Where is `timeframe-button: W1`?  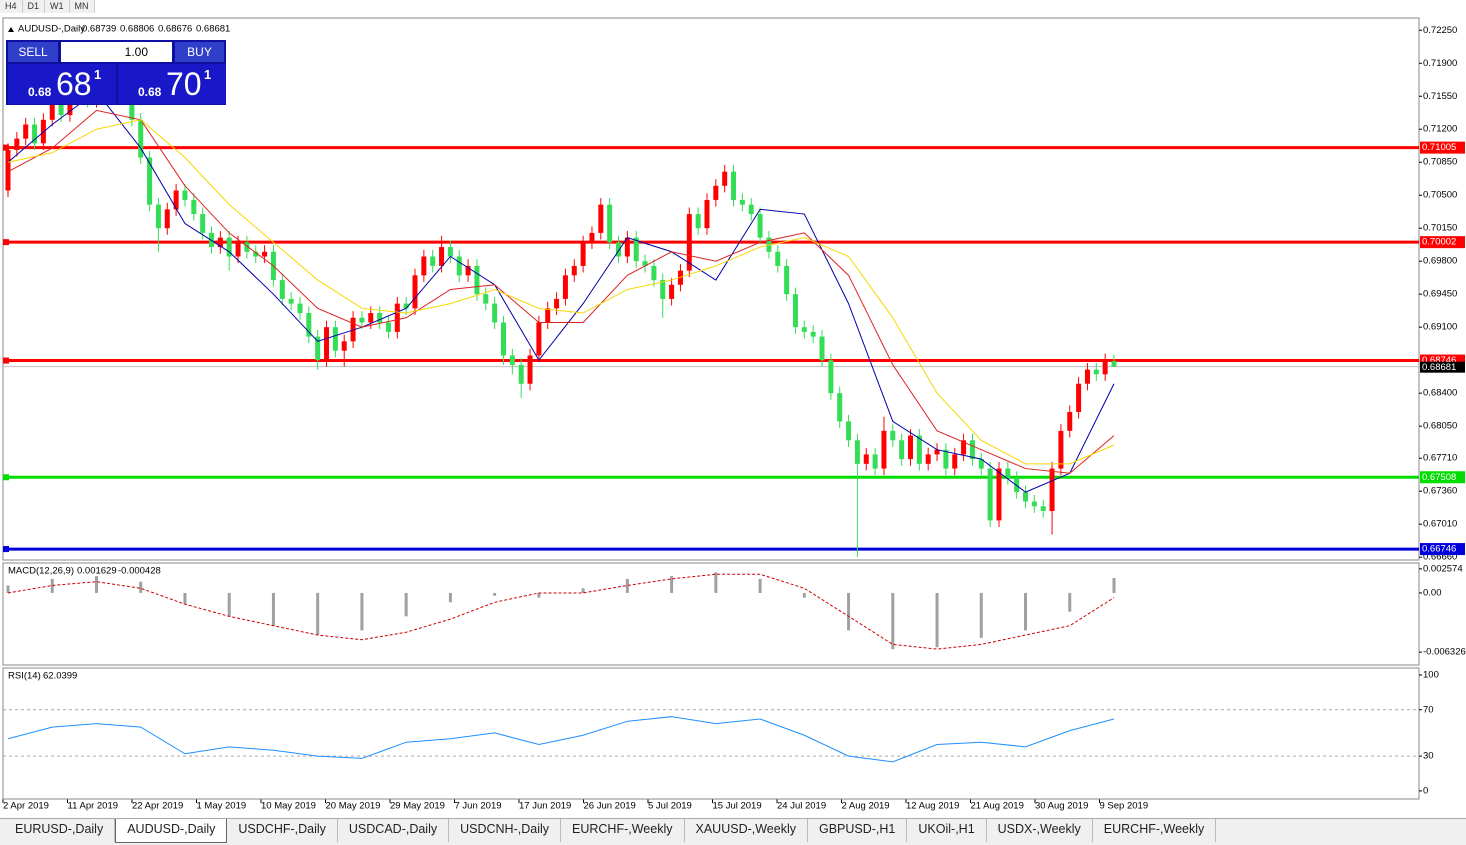
timeframe-button: W1 is located at coordinates (57, 6).